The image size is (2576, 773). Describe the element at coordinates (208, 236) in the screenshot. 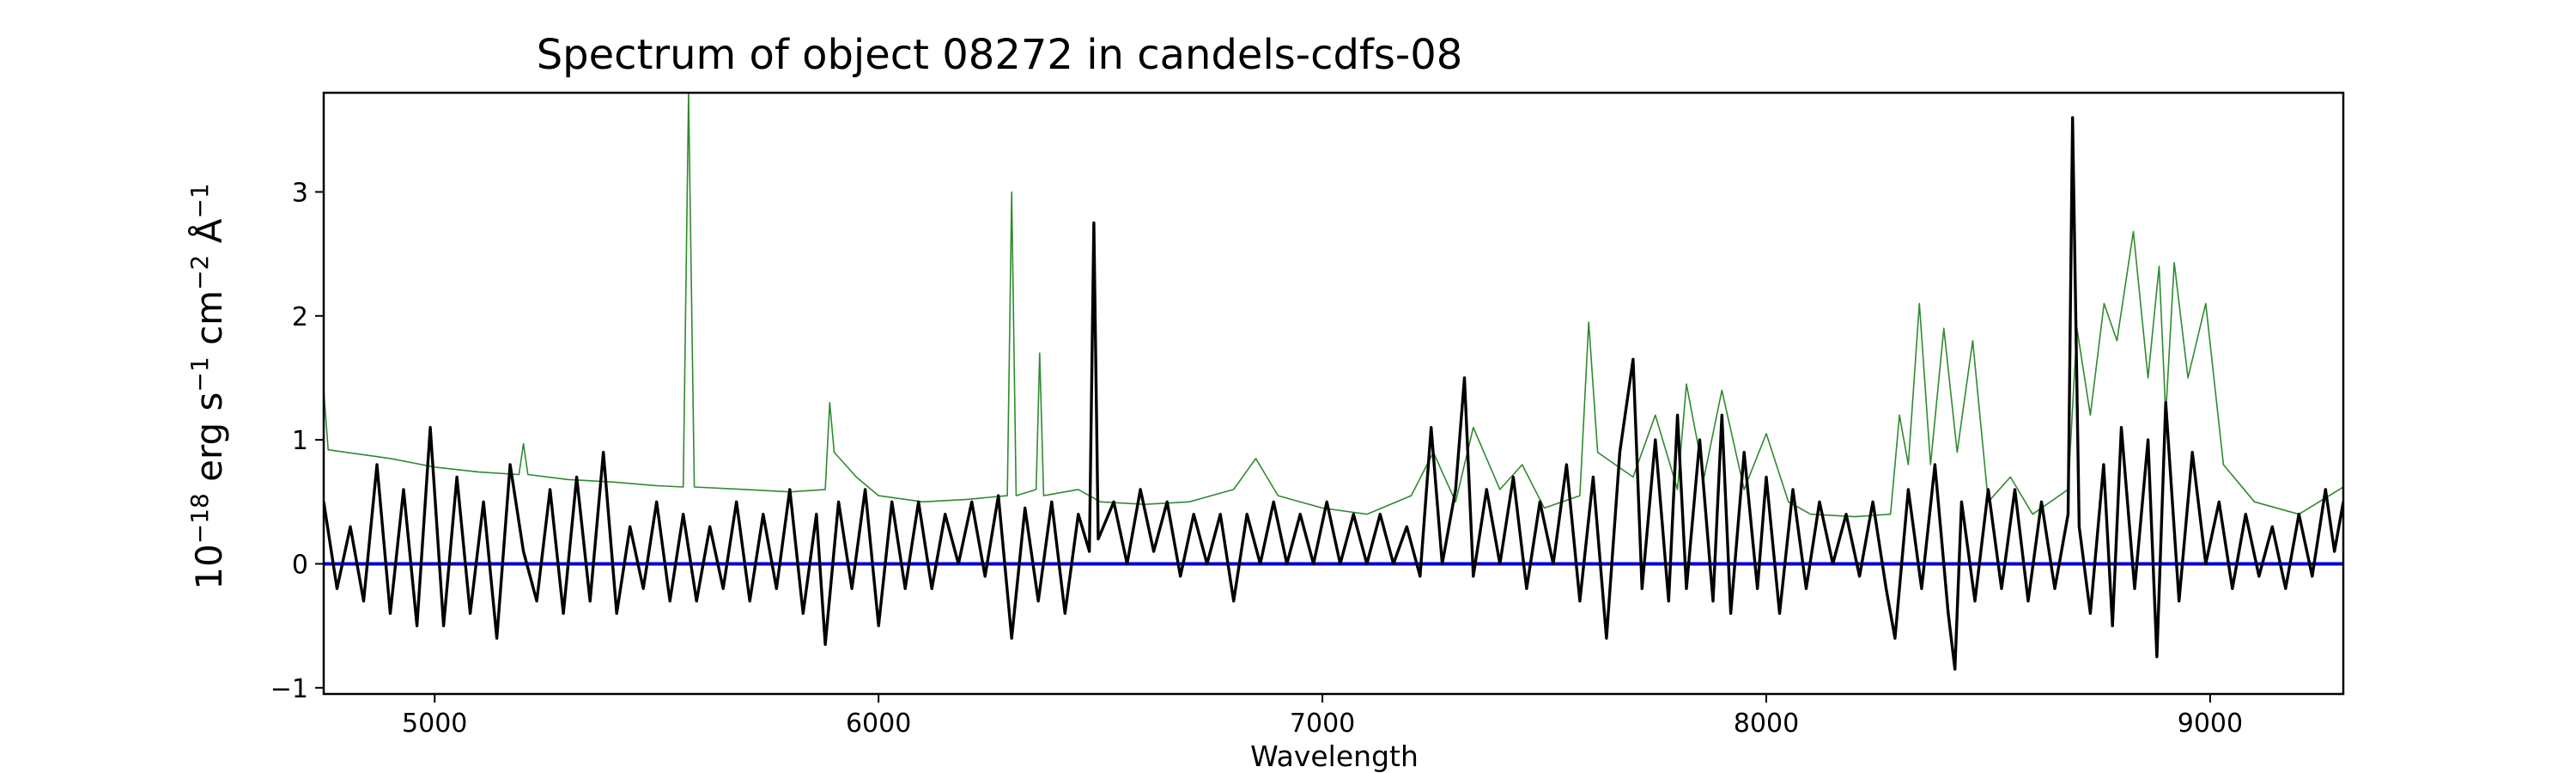

I see `y-label-angstrom: Å` at that location.